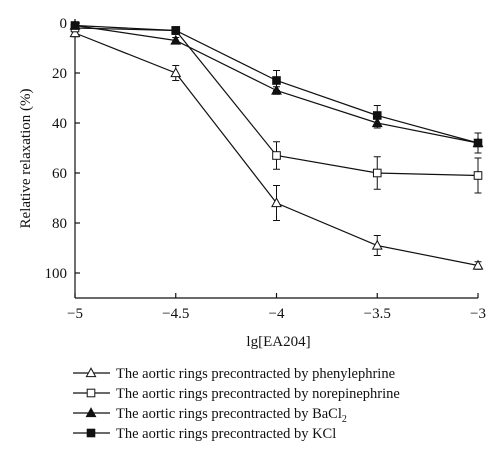  What do you see at coordinates (277, 314) in the screenshot?
I see `x-tick-label: −4` at bounding box center [277, 314].